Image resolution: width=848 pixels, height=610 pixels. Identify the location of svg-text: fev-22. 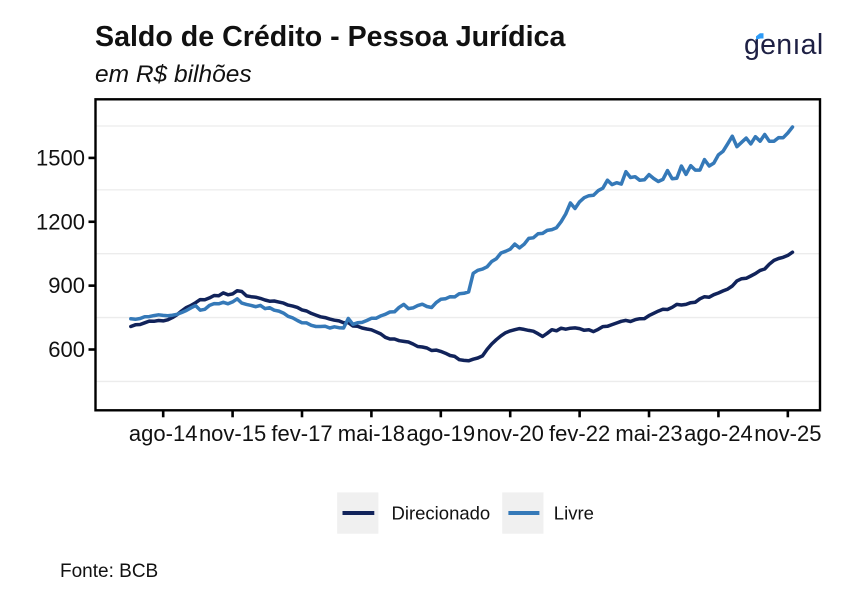
(579, 433).